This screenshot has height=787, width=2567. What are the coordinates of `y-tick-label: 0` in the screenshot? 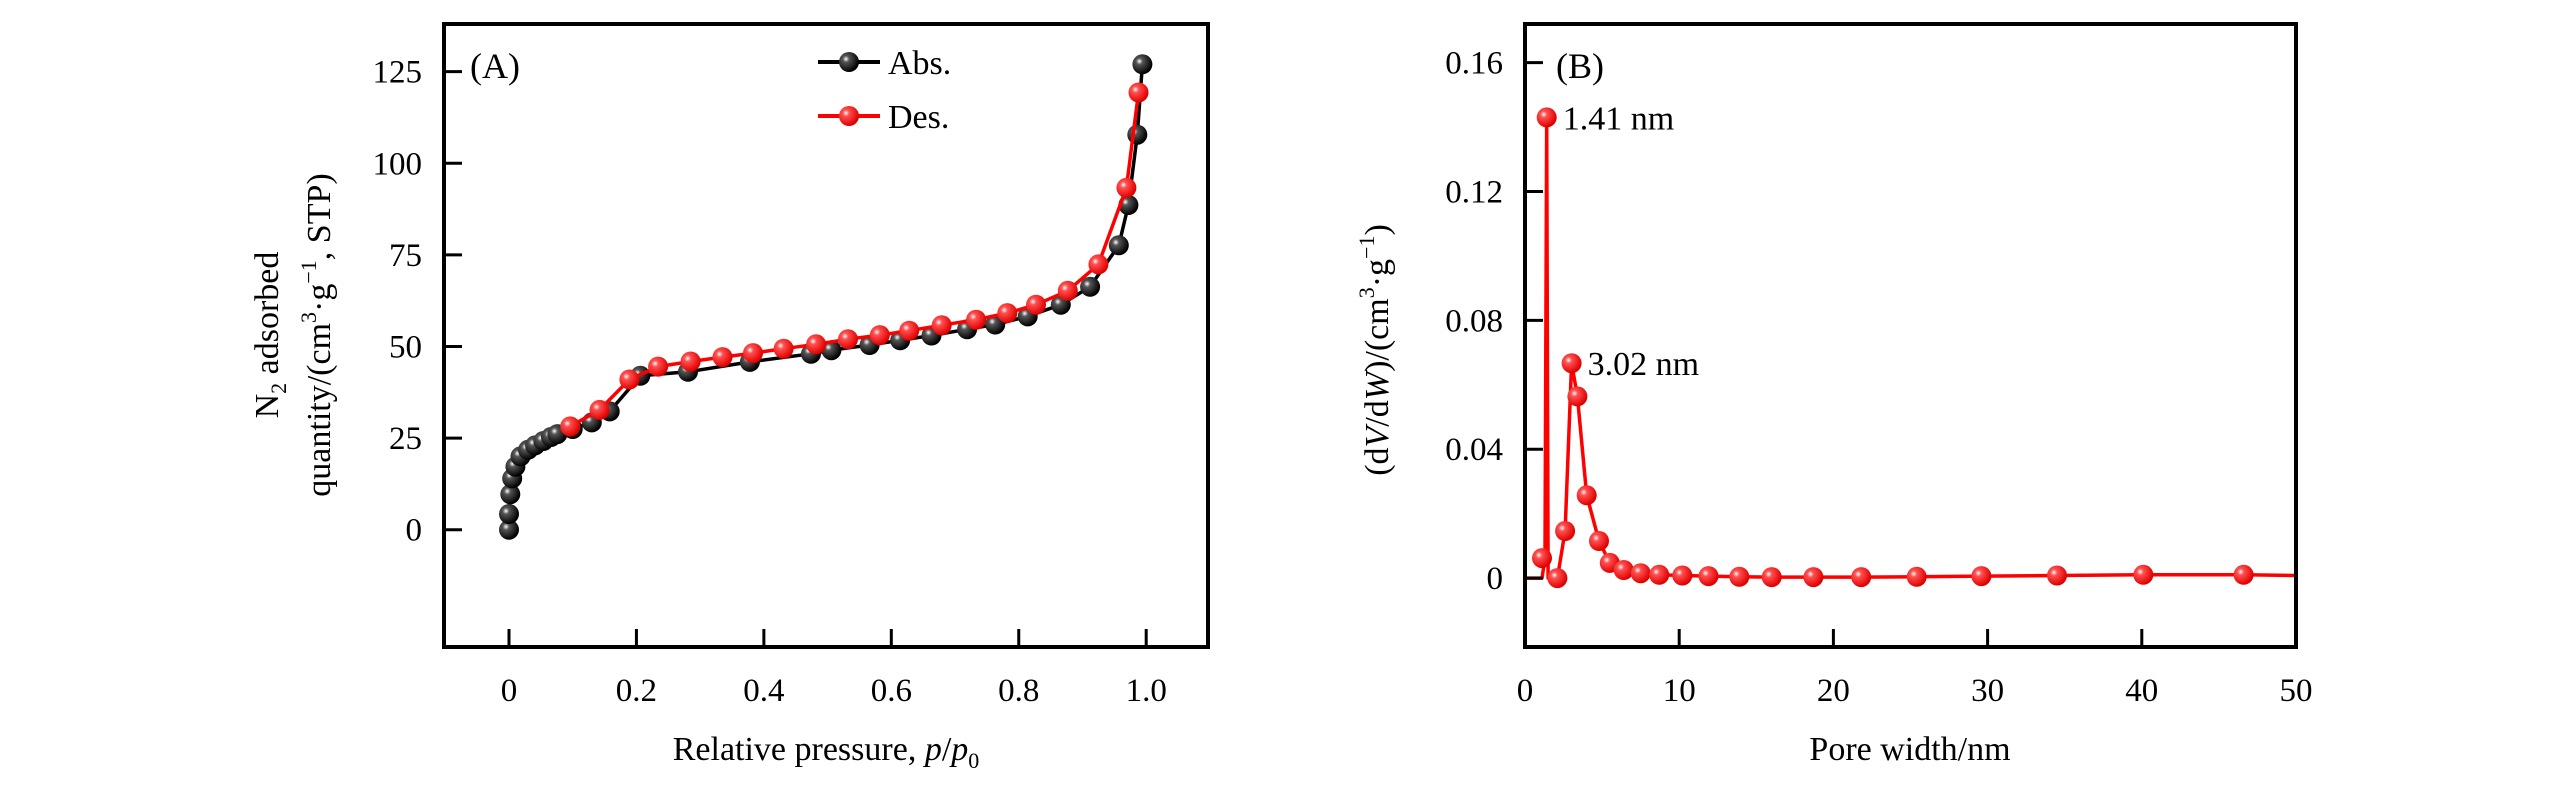 It's located at (1495, 579).